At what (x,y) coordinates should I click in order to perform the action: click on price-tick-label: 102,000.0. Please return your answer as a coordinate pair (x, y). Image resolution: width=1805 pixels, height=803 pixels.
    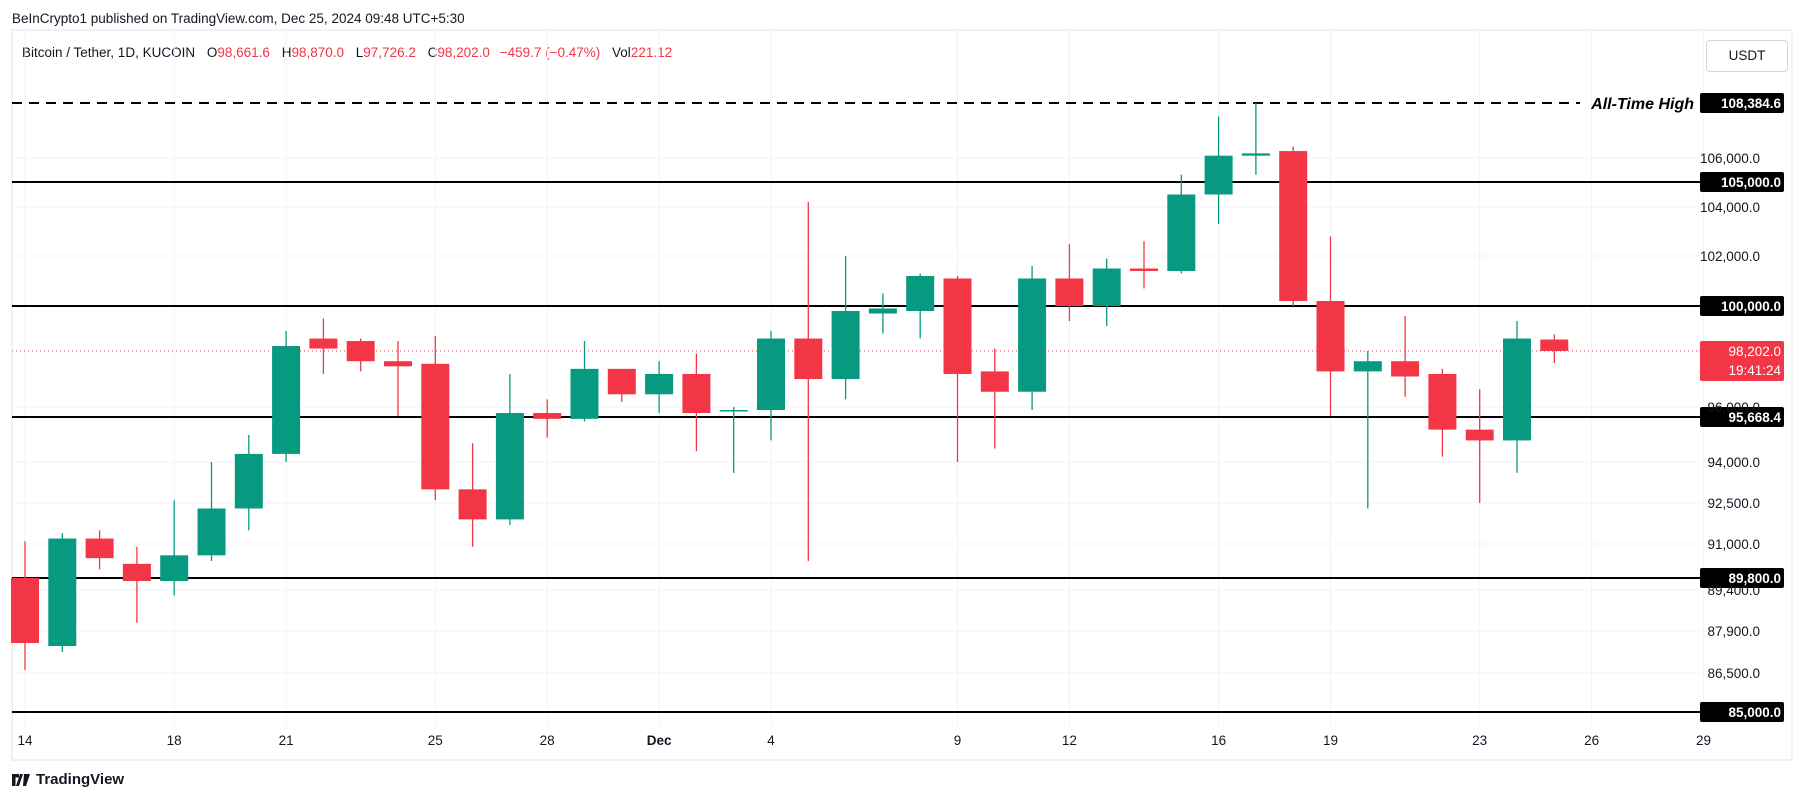
    Looking at the image, I should click on (1730, 256).